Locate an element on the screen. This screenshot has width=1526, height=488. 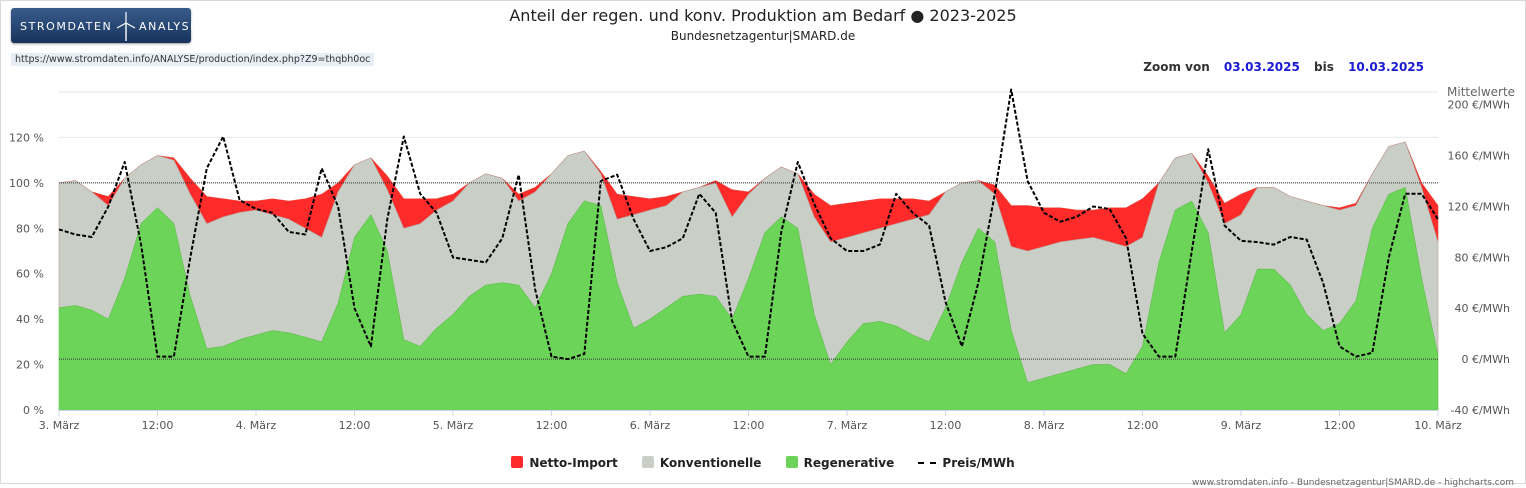
legend-label-conventional: Konventionelle is located at coordinates (710, 463).